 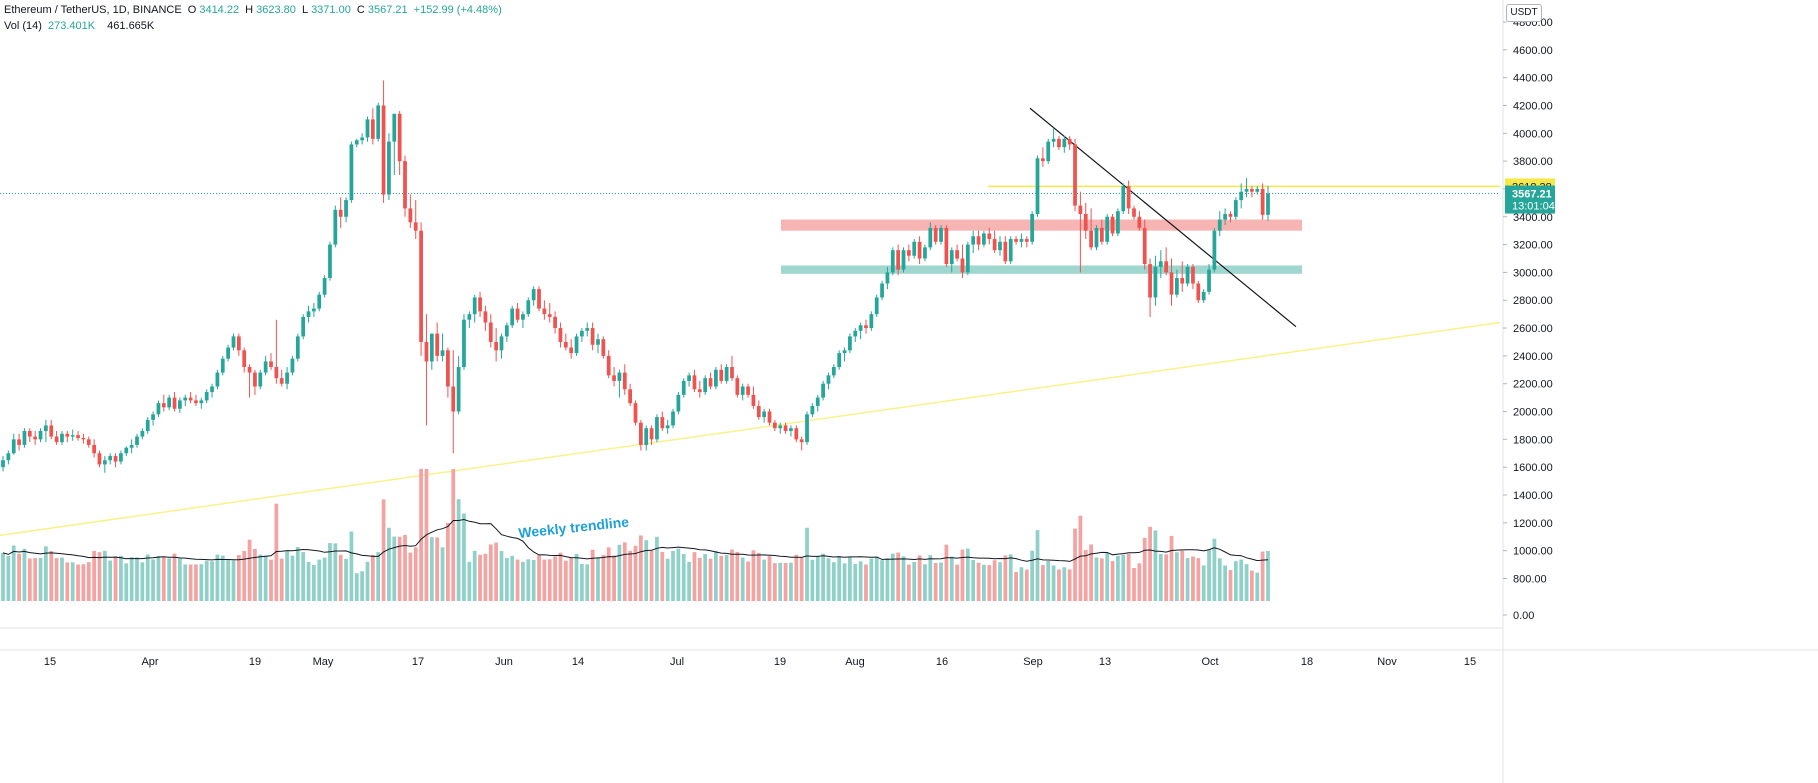 What do you see at coordinates (1470, 662) in the screenshot?
I see `x-tick-label: 15` at bounding box center [1470, 662].